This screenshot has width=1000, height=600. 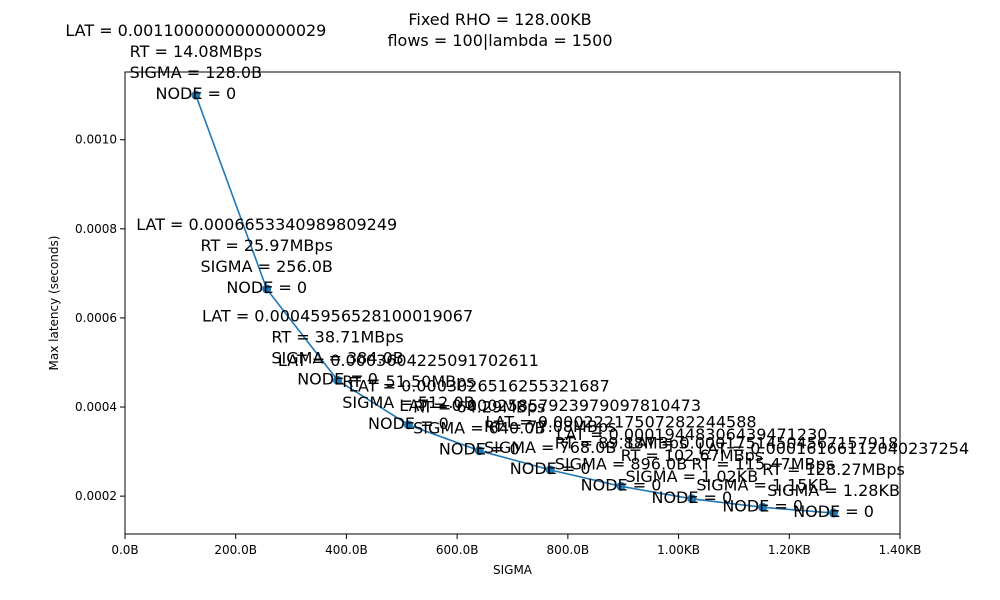 I want to click on data-label: RT = 102.67MBps, so click(x=692, y=455).